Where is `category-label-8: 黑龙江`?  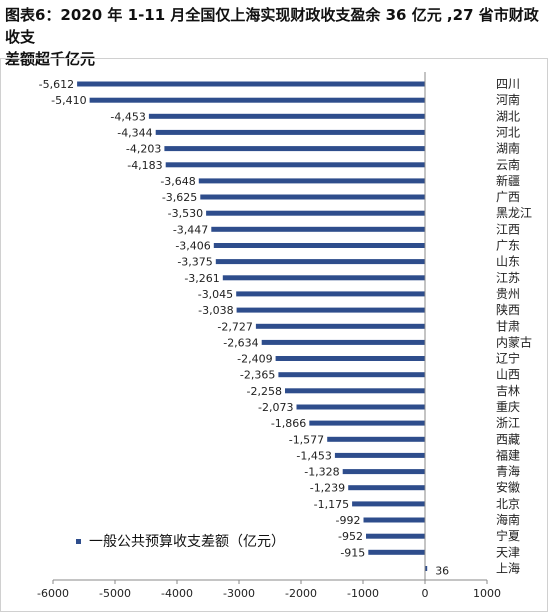 category-label-8: 黑龙江 is located at coordinates (514, 213).